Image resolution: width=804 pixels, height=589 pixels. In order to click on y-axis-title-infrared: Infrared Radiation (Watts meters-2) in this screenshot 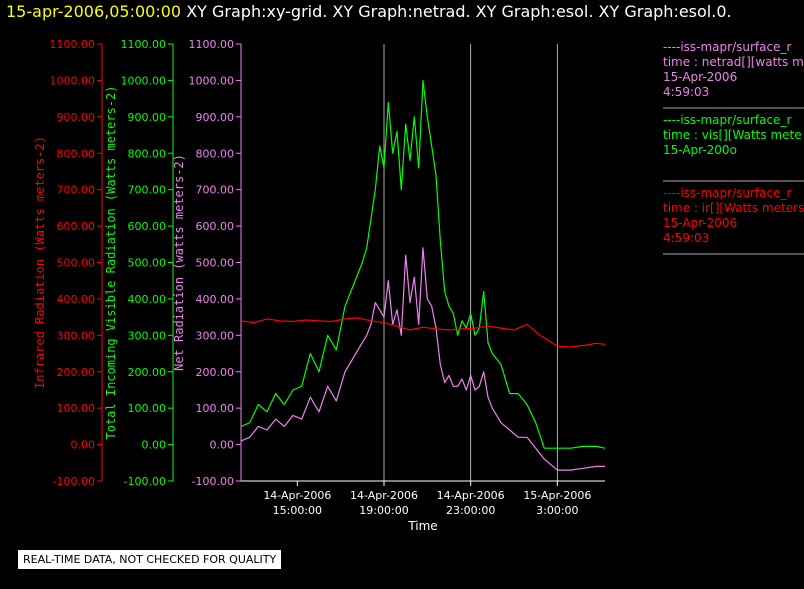, I will do `click(40, 262)`.